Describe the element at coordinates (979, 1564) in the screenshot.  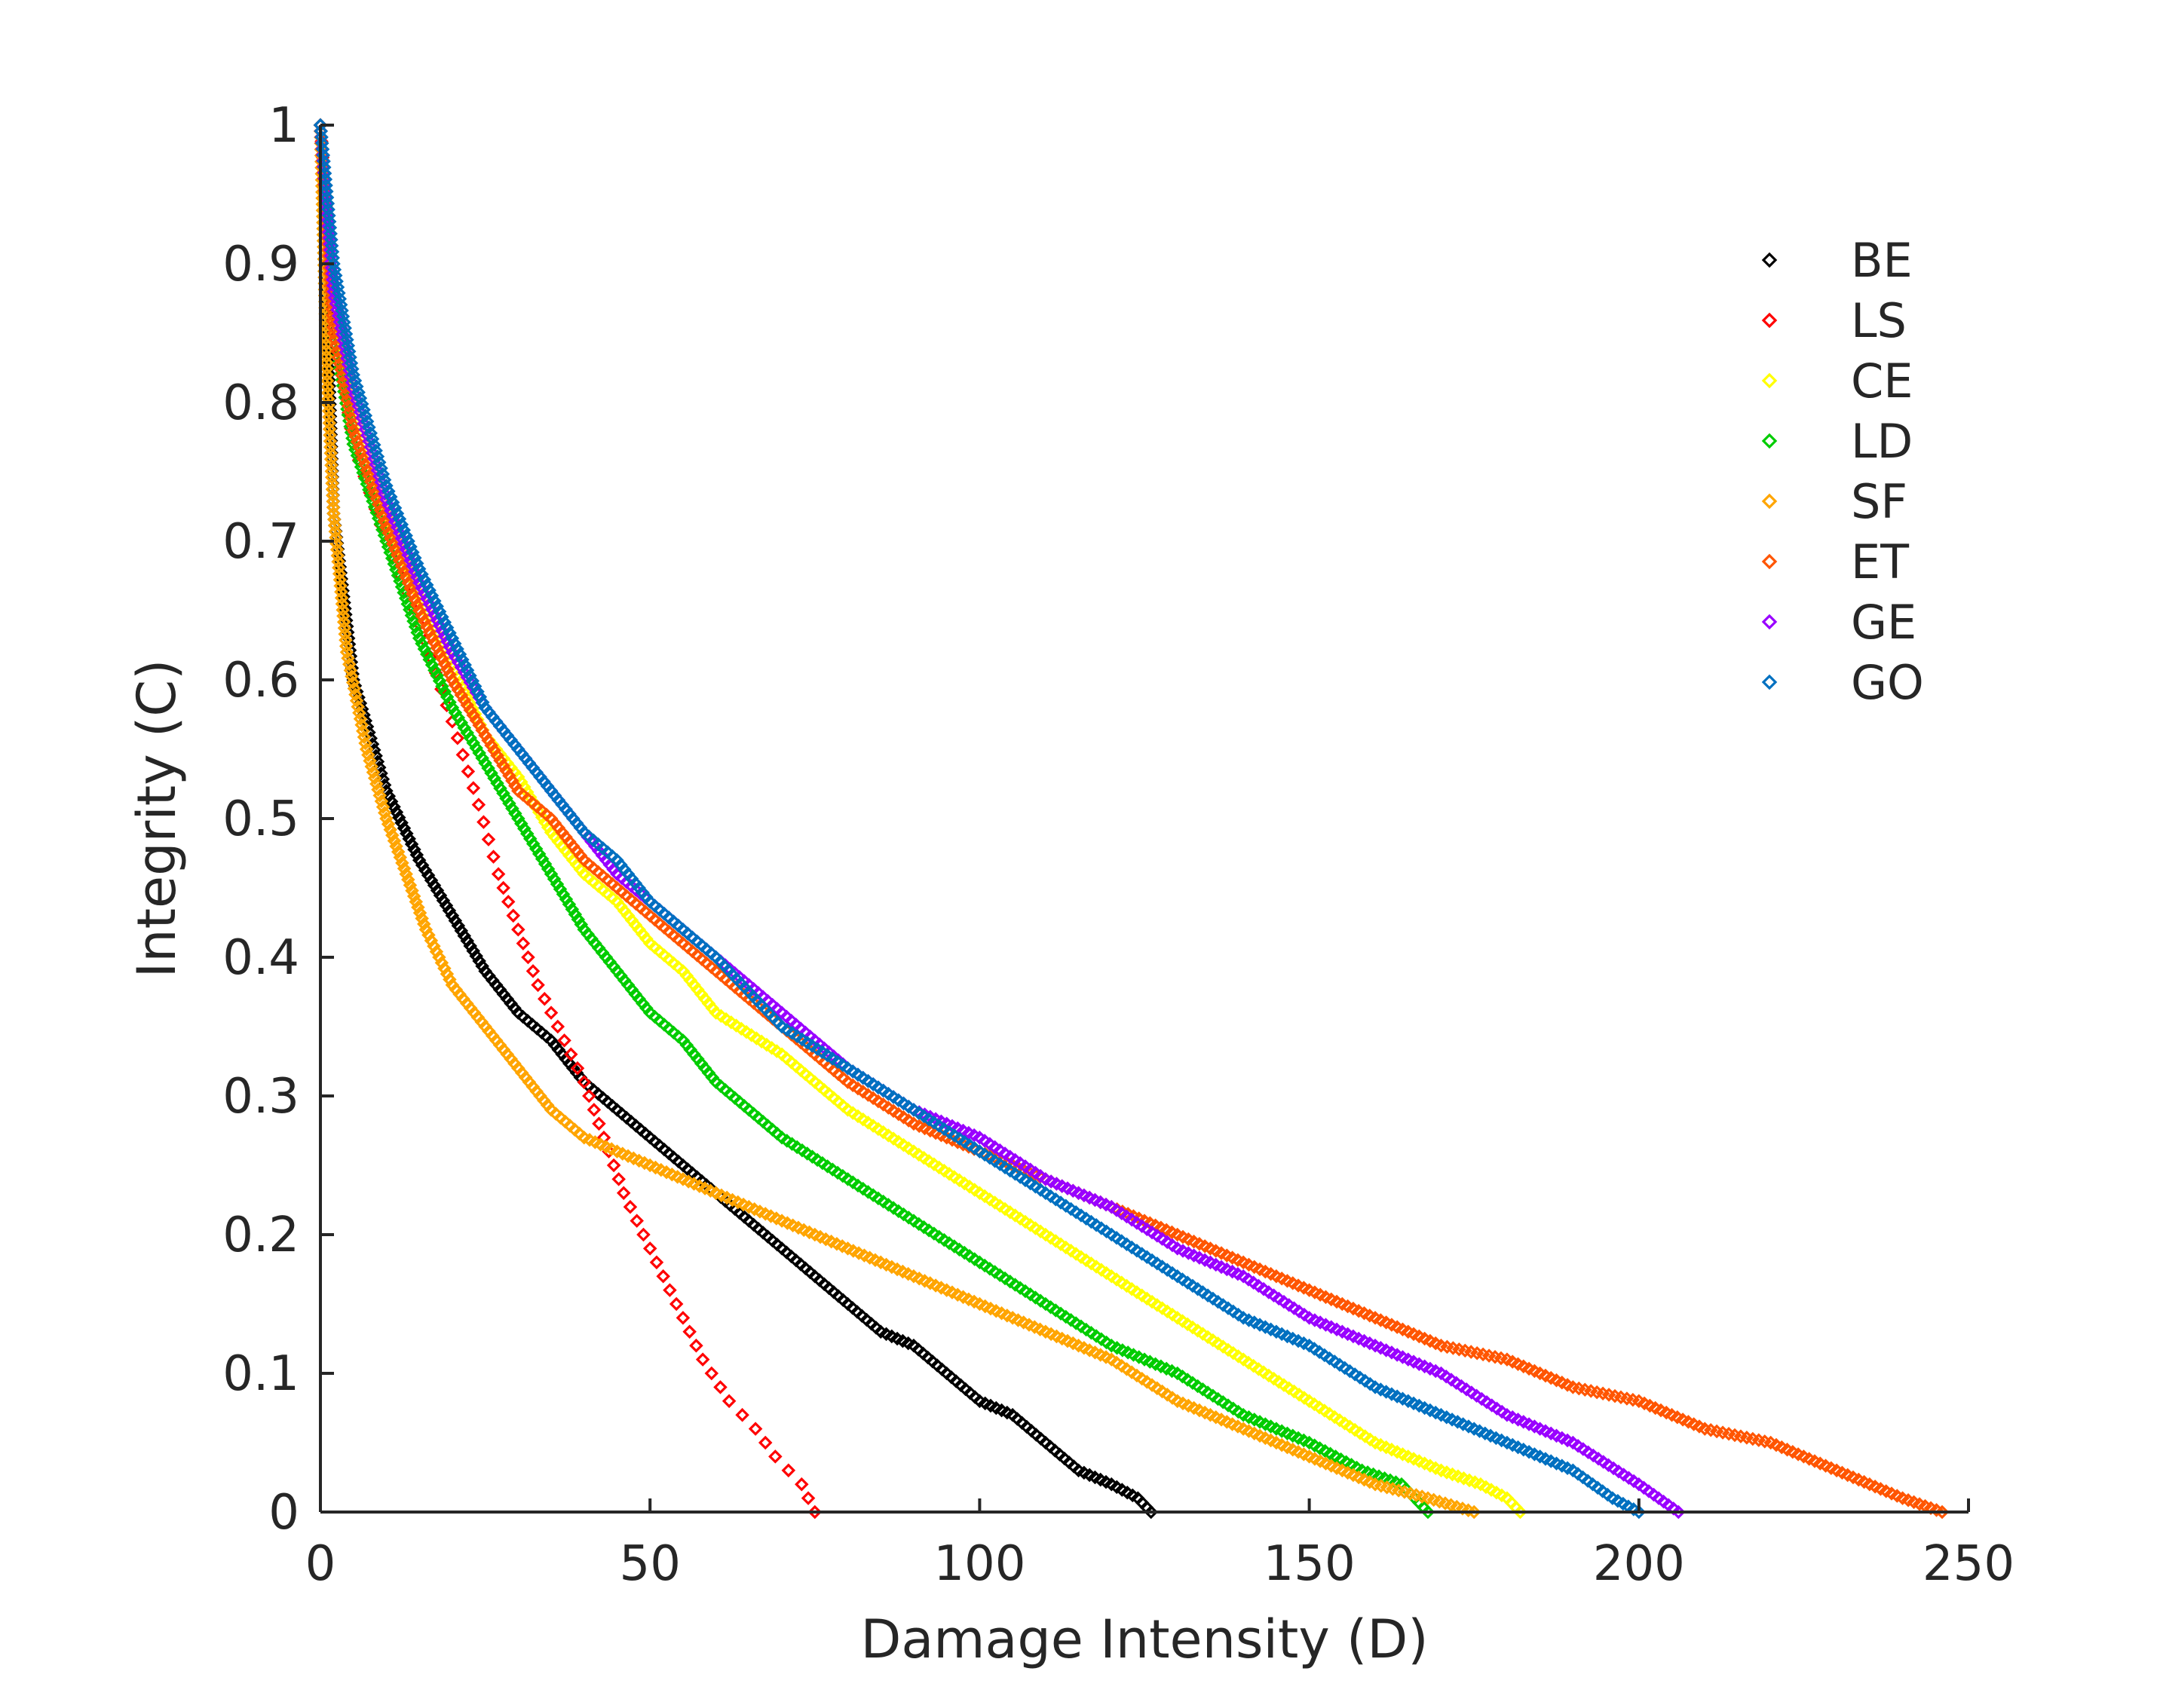
I see `x-tick-label: 100` at that location.